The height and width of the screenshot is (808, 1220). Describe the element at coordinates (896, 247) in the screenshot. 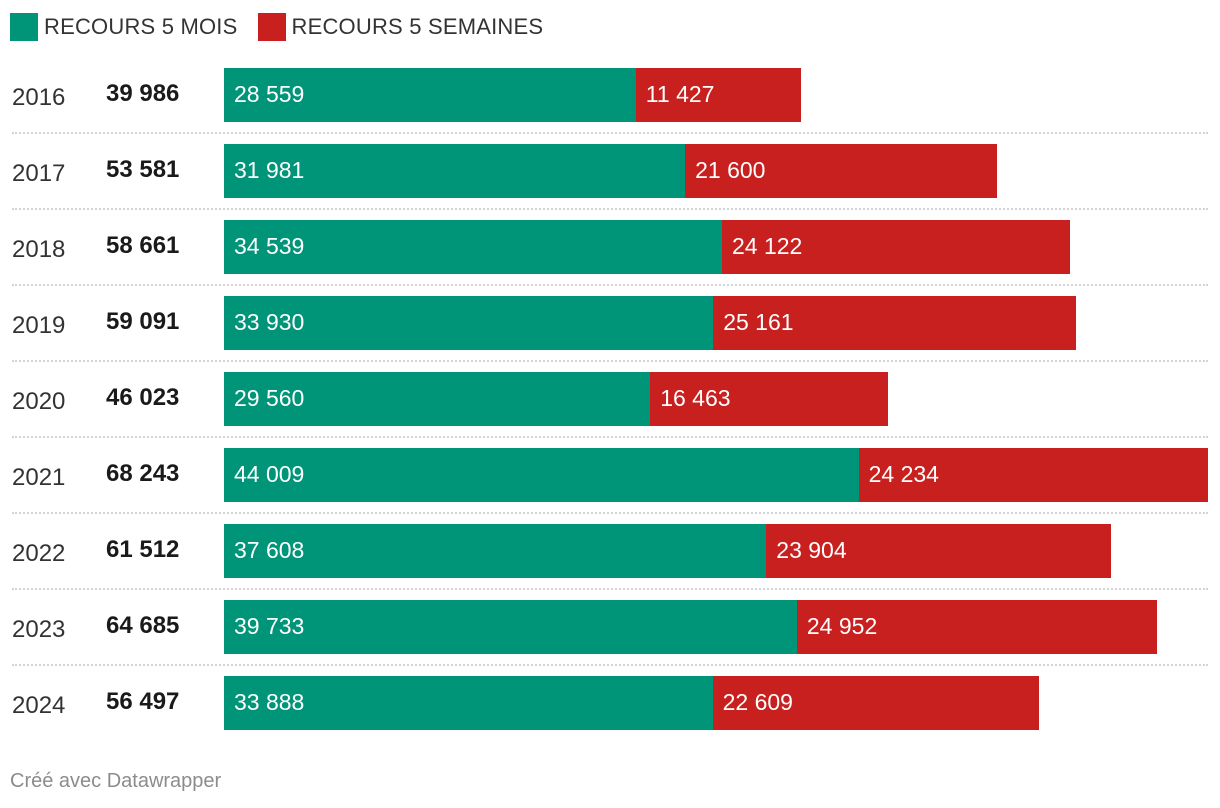

I see `bar-segment-semaines: 24 122` at that location.